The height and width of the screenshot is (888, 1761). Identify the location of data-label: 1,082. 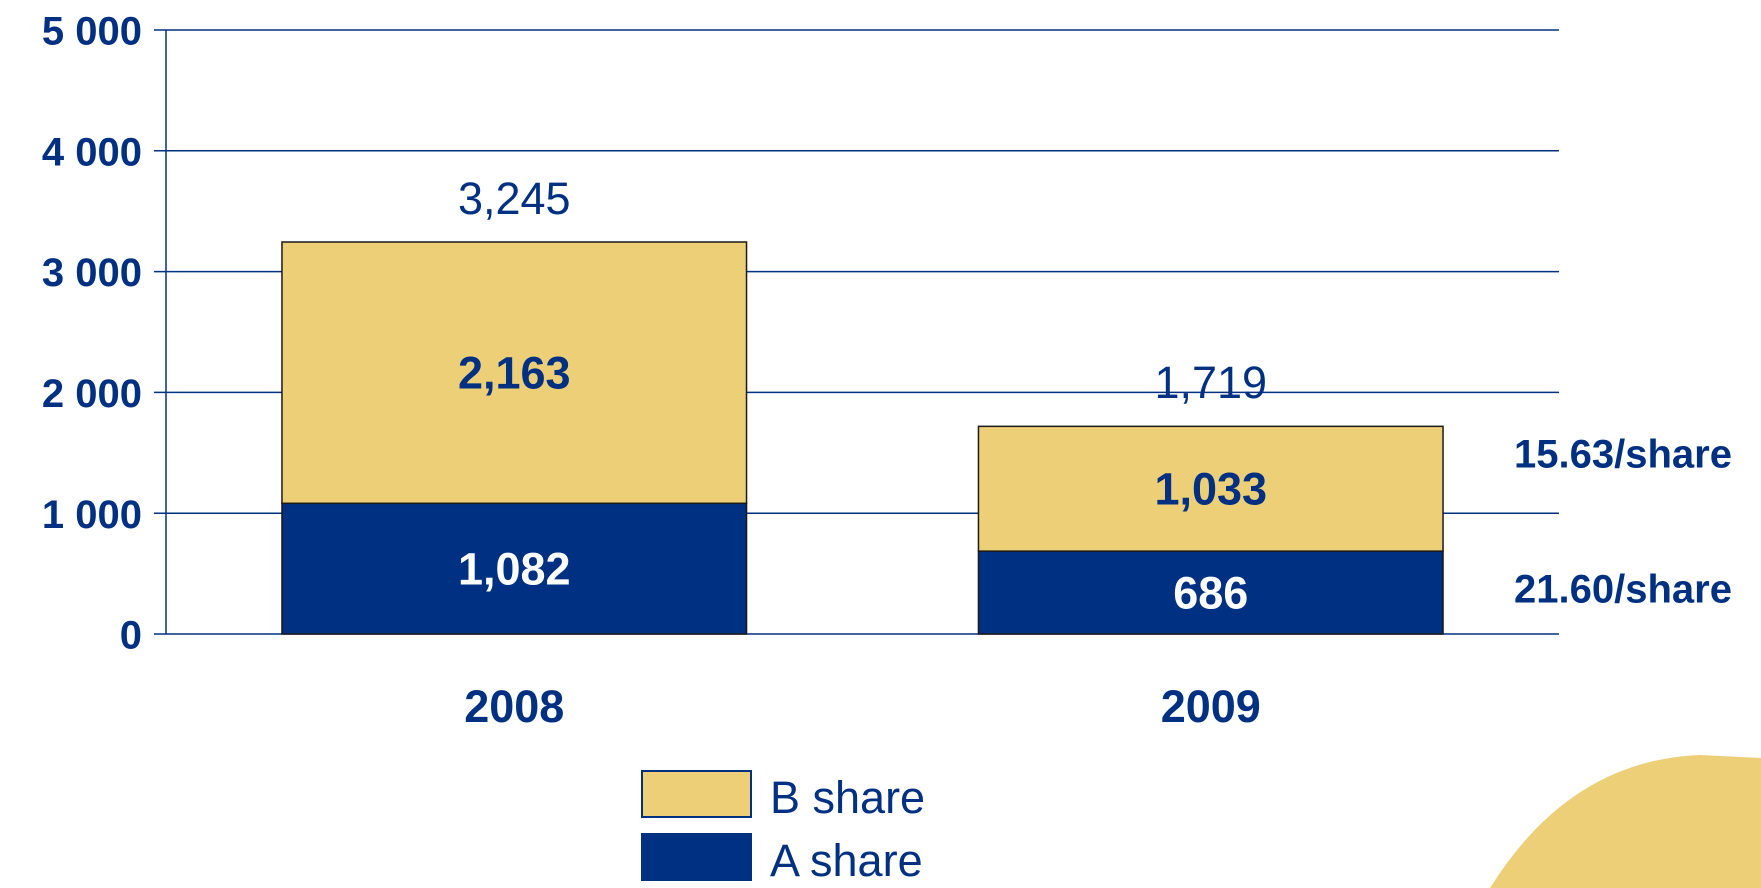
(514, 569).